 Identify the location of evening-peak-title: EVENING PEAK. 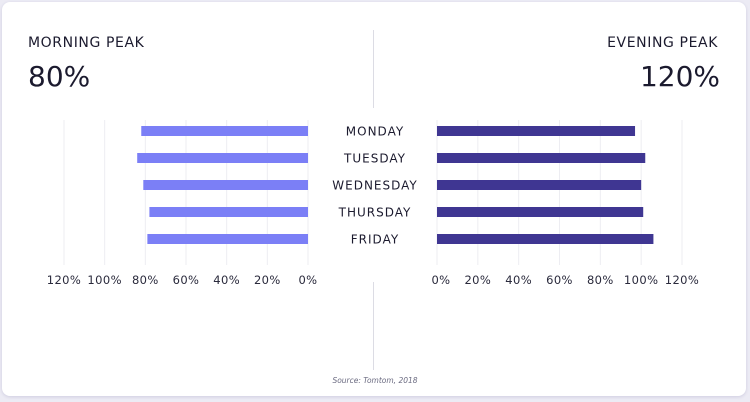
(662, 43).